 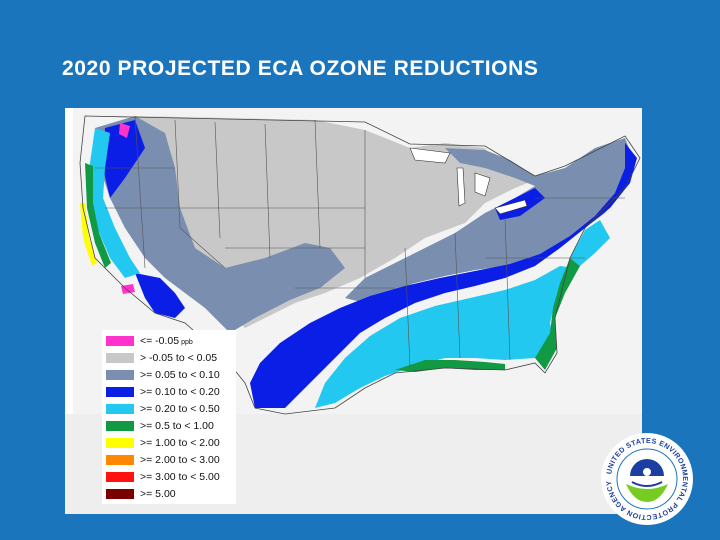 What do you see at coordinates (158, 494) in the screenshot?
I see `legend-label: >= 5.00` at bounding box center [158, 494].